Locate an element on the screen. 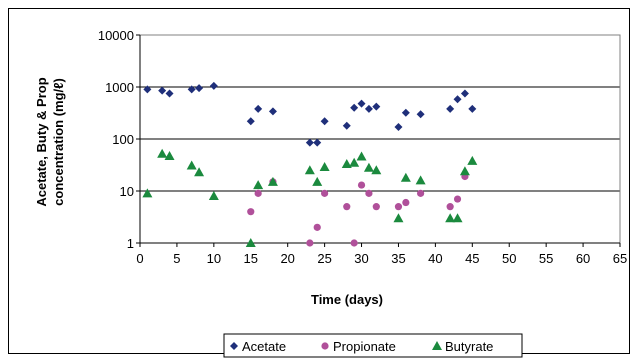  y-tick-label: 1 is located at coordinates (130, 243).